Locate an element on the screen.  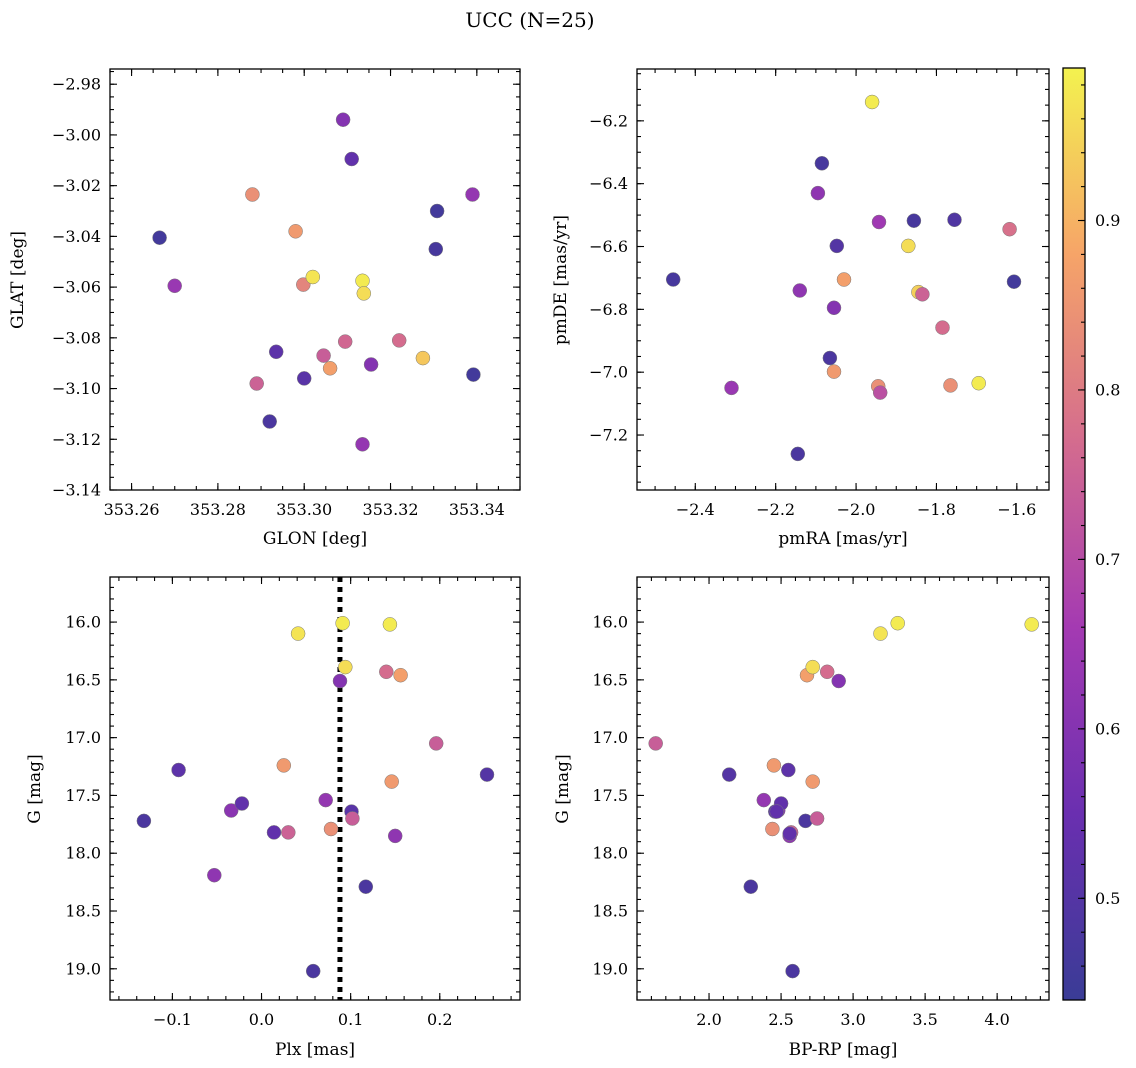
x-axis-label: pmRA [mas/yr] is located at coordinates (842, 539).